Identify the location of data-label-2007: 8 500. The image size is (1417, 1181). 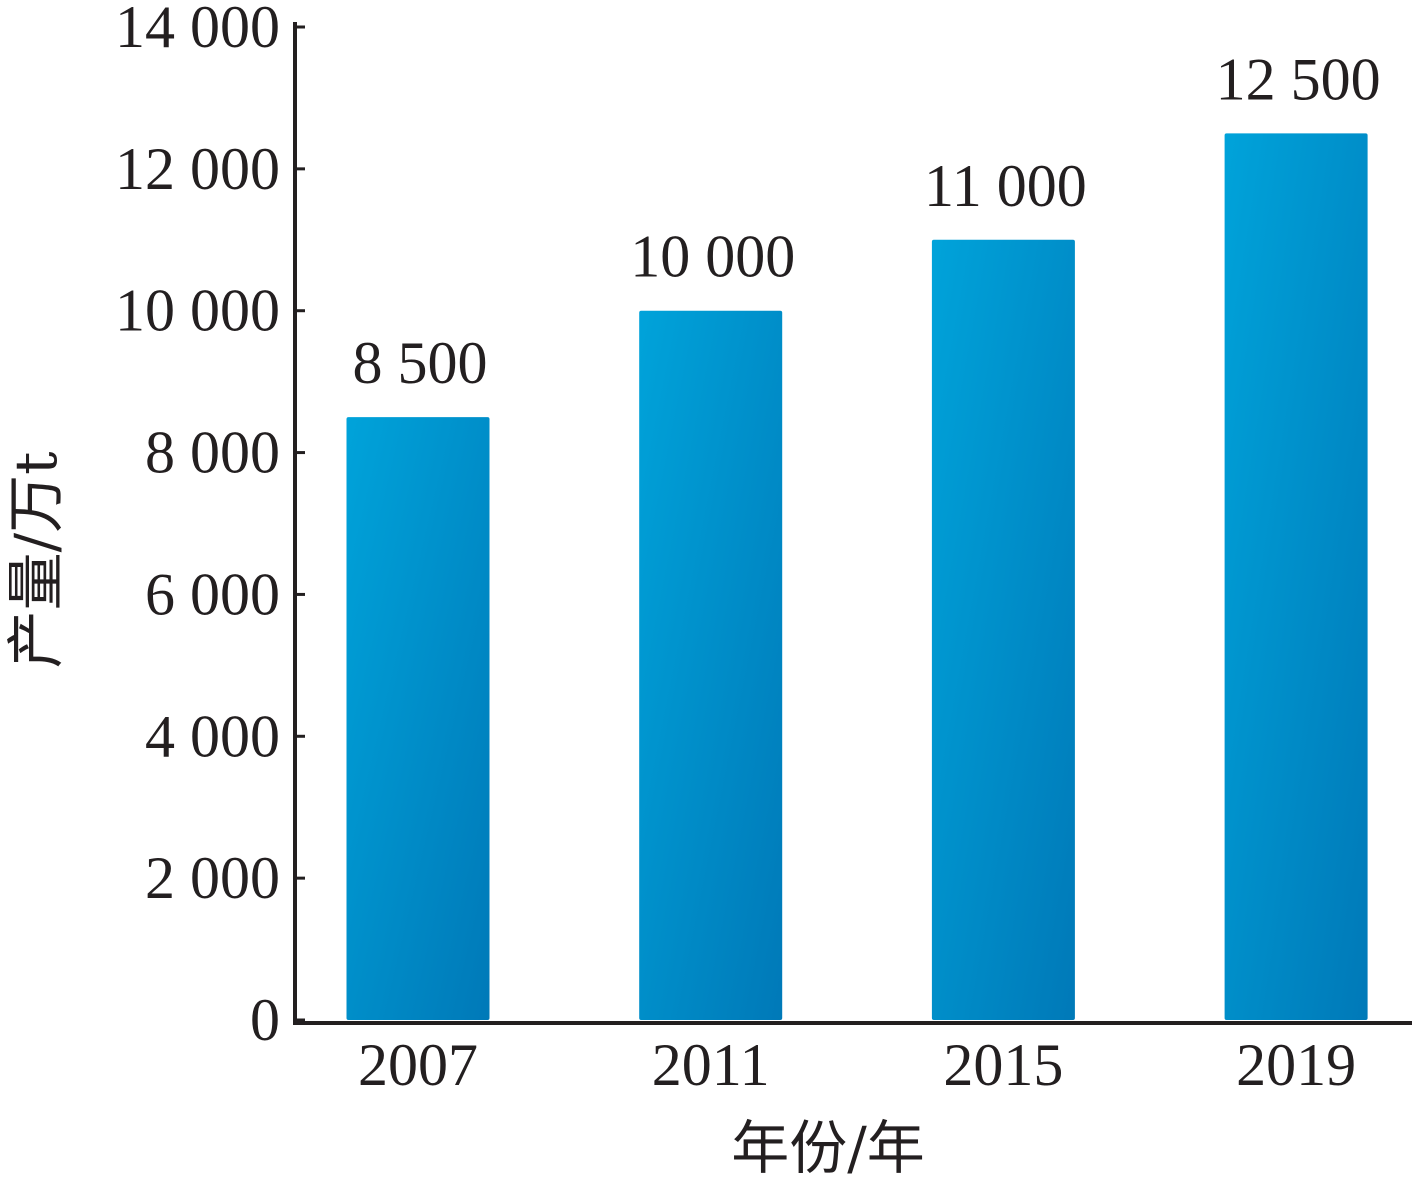
(420, 363).